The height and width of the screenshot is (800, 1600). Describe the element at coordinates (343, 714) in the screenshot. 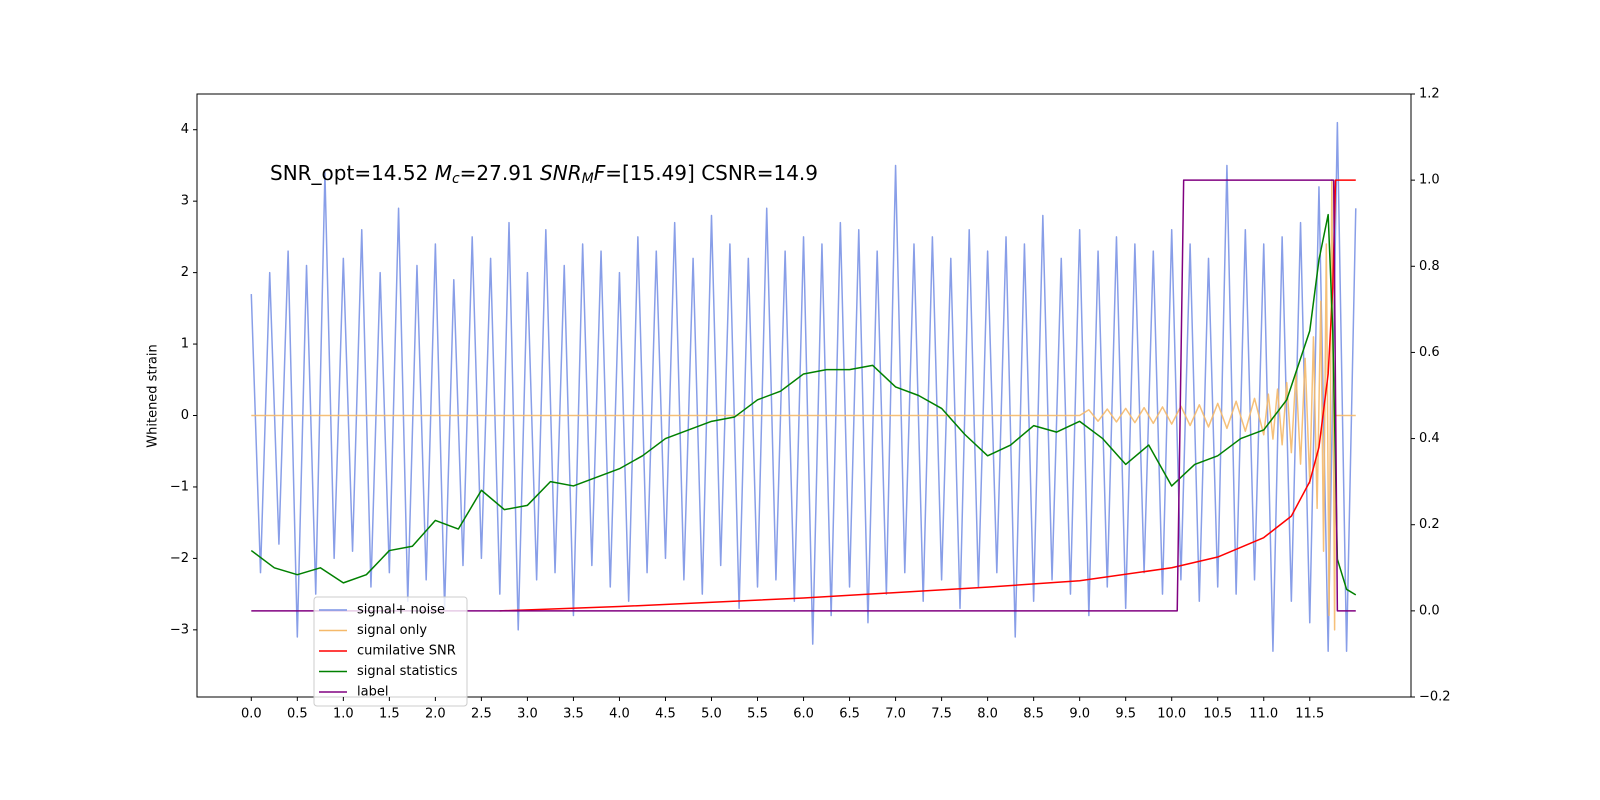

I see `x-tick-label: 1.0` at that location.